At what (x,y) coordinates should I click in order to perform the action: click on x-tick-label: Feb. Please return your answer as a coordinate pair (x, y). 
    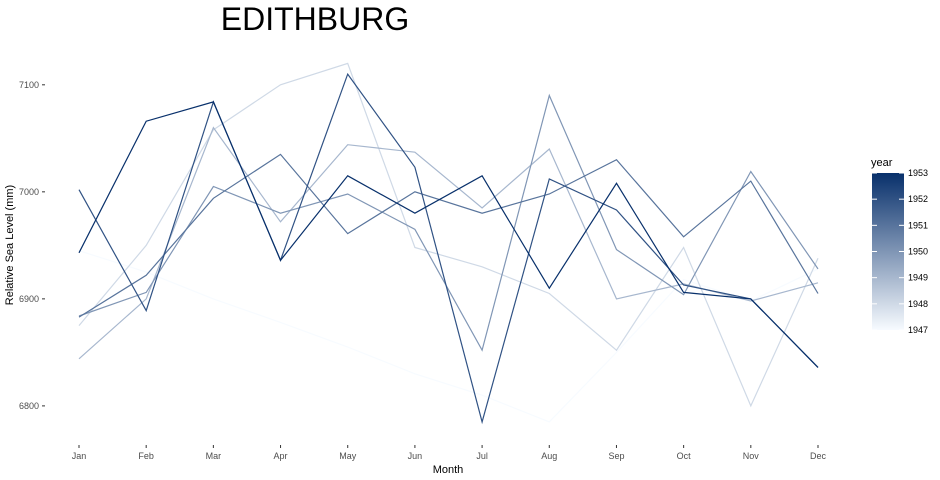
    Looking at the image, I should click on (146, 456).